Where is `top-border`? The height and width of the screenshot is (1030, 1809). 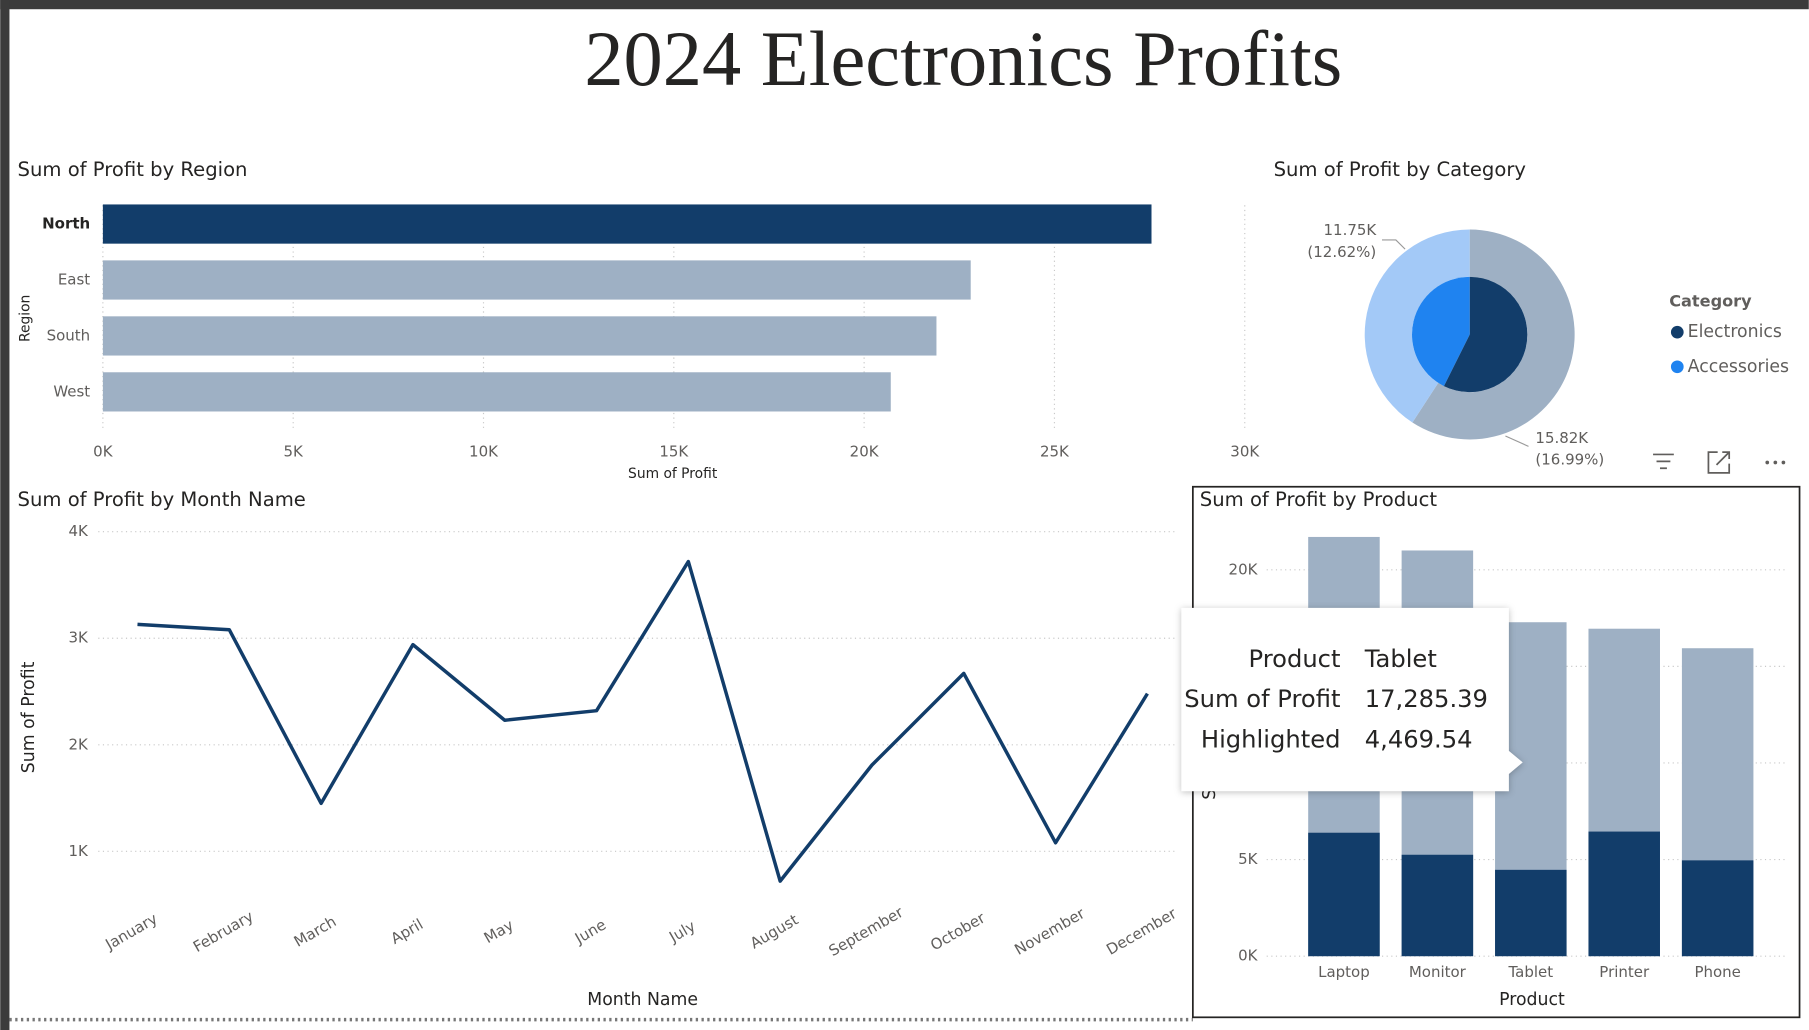
top-border is located at coordinates (904, 5).